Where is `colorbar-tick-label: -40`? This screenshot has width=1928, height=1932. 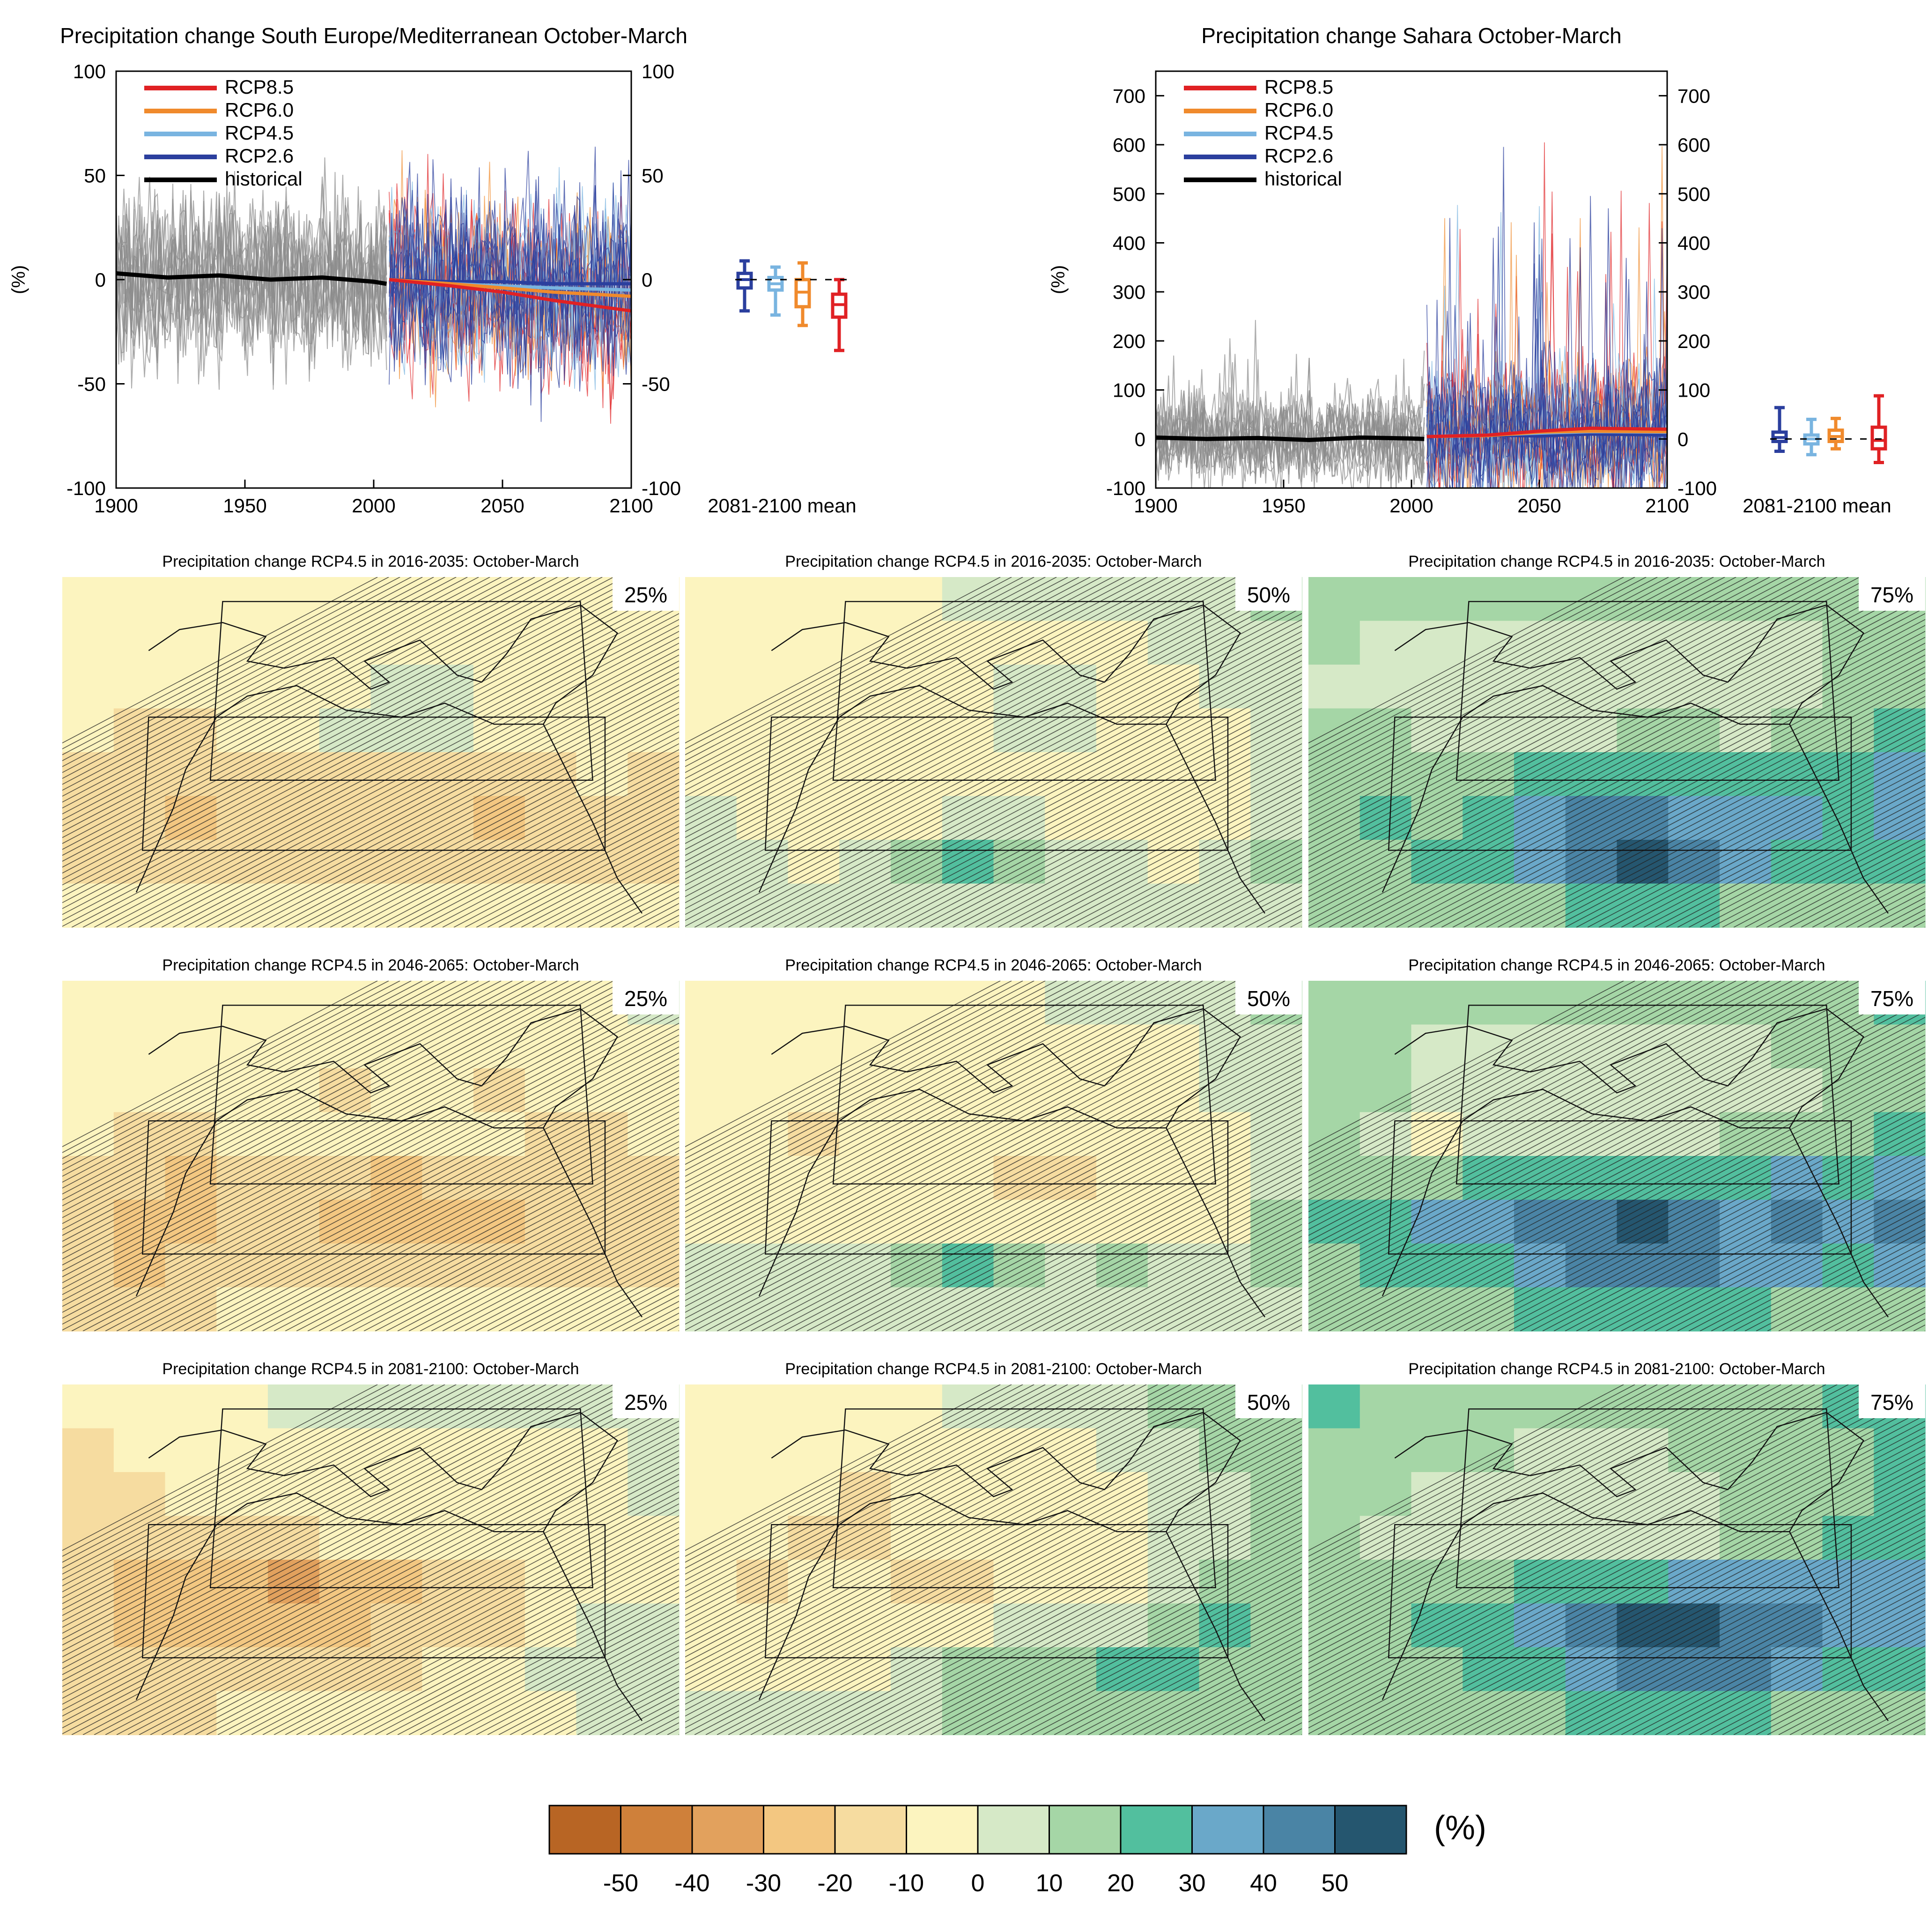 colorbar-tick-label: -40 is located at coordinates (691, 1883).